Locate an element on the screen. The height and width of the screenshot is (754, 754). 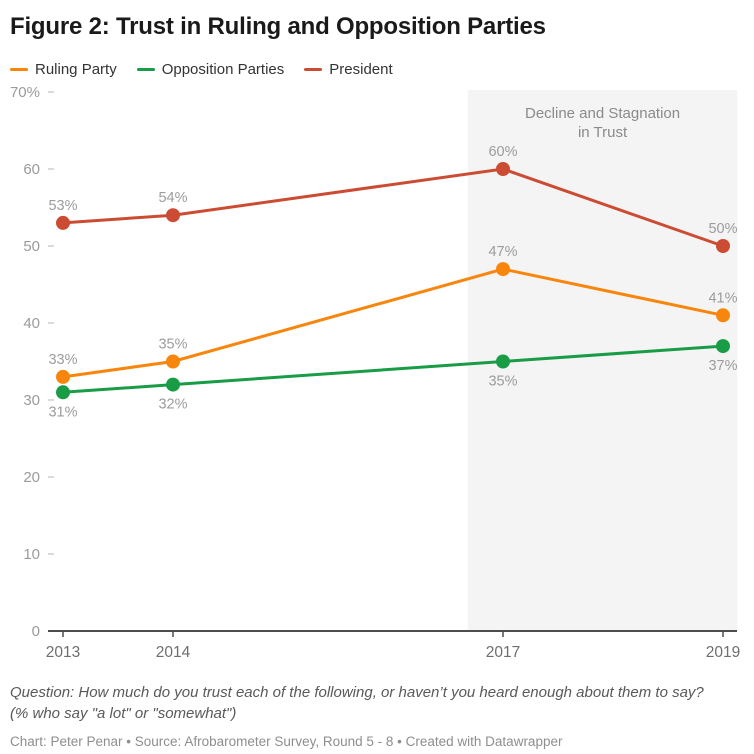
point-opposition-parties-2019 is located at coordinates (723, 346).